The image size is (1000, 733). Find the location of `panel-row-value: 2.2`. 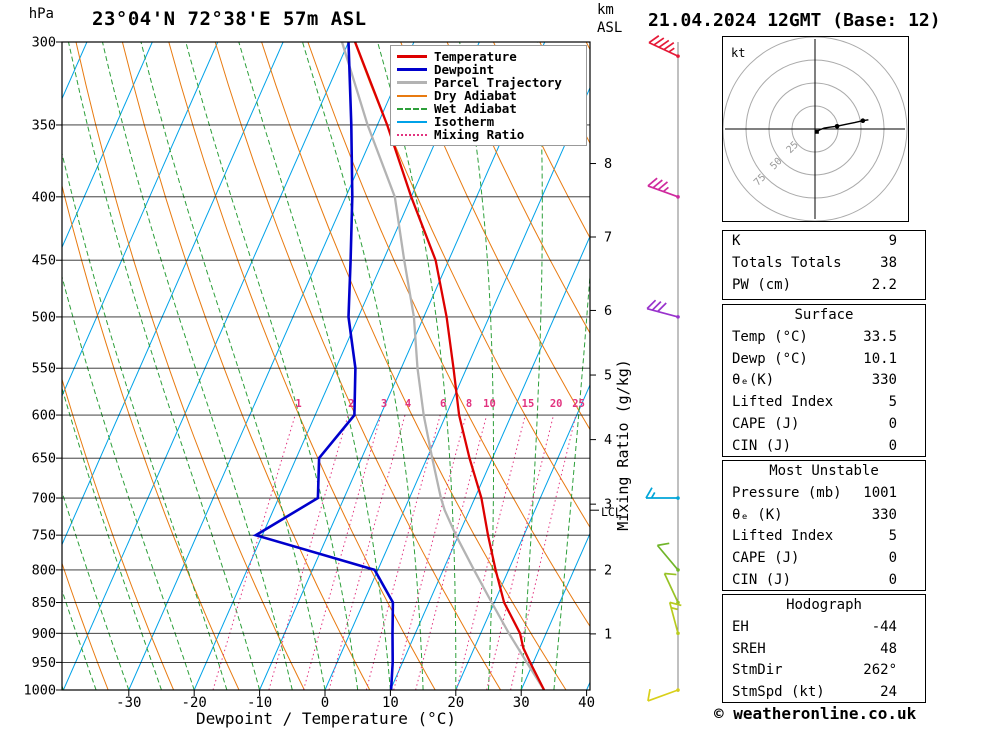

panel-row-value: 2.2 is located at coordinates (884, 284).